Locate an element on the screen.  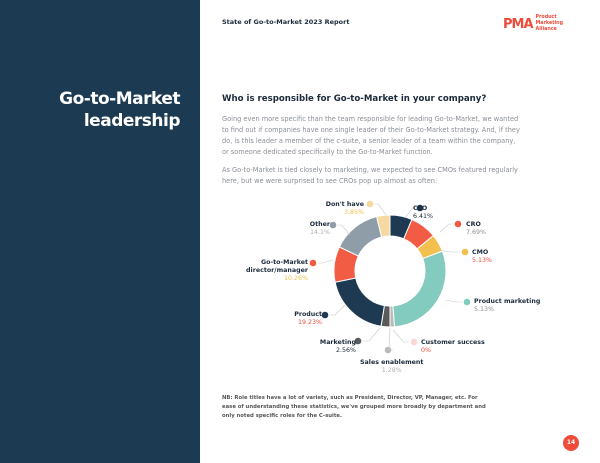
chart-label: Don't have 3.85% is located at coordinates (345, 209).